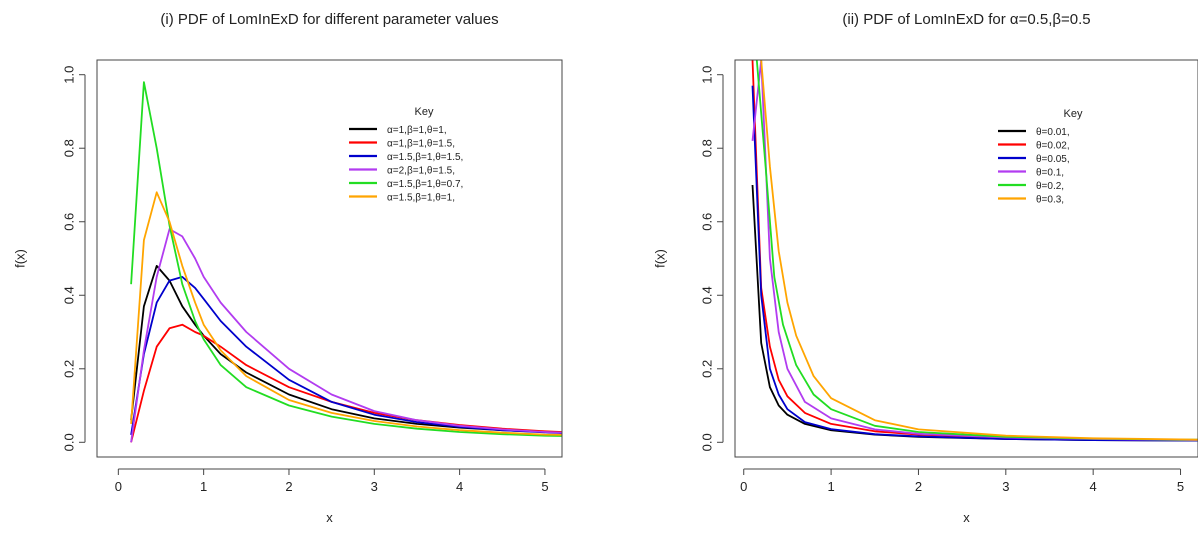 This screenshot has height=535, width=1198. I want to click on chart-title: (ii) PDF of LomInExD for α=0.5,β=0.5, so click(966, 19).